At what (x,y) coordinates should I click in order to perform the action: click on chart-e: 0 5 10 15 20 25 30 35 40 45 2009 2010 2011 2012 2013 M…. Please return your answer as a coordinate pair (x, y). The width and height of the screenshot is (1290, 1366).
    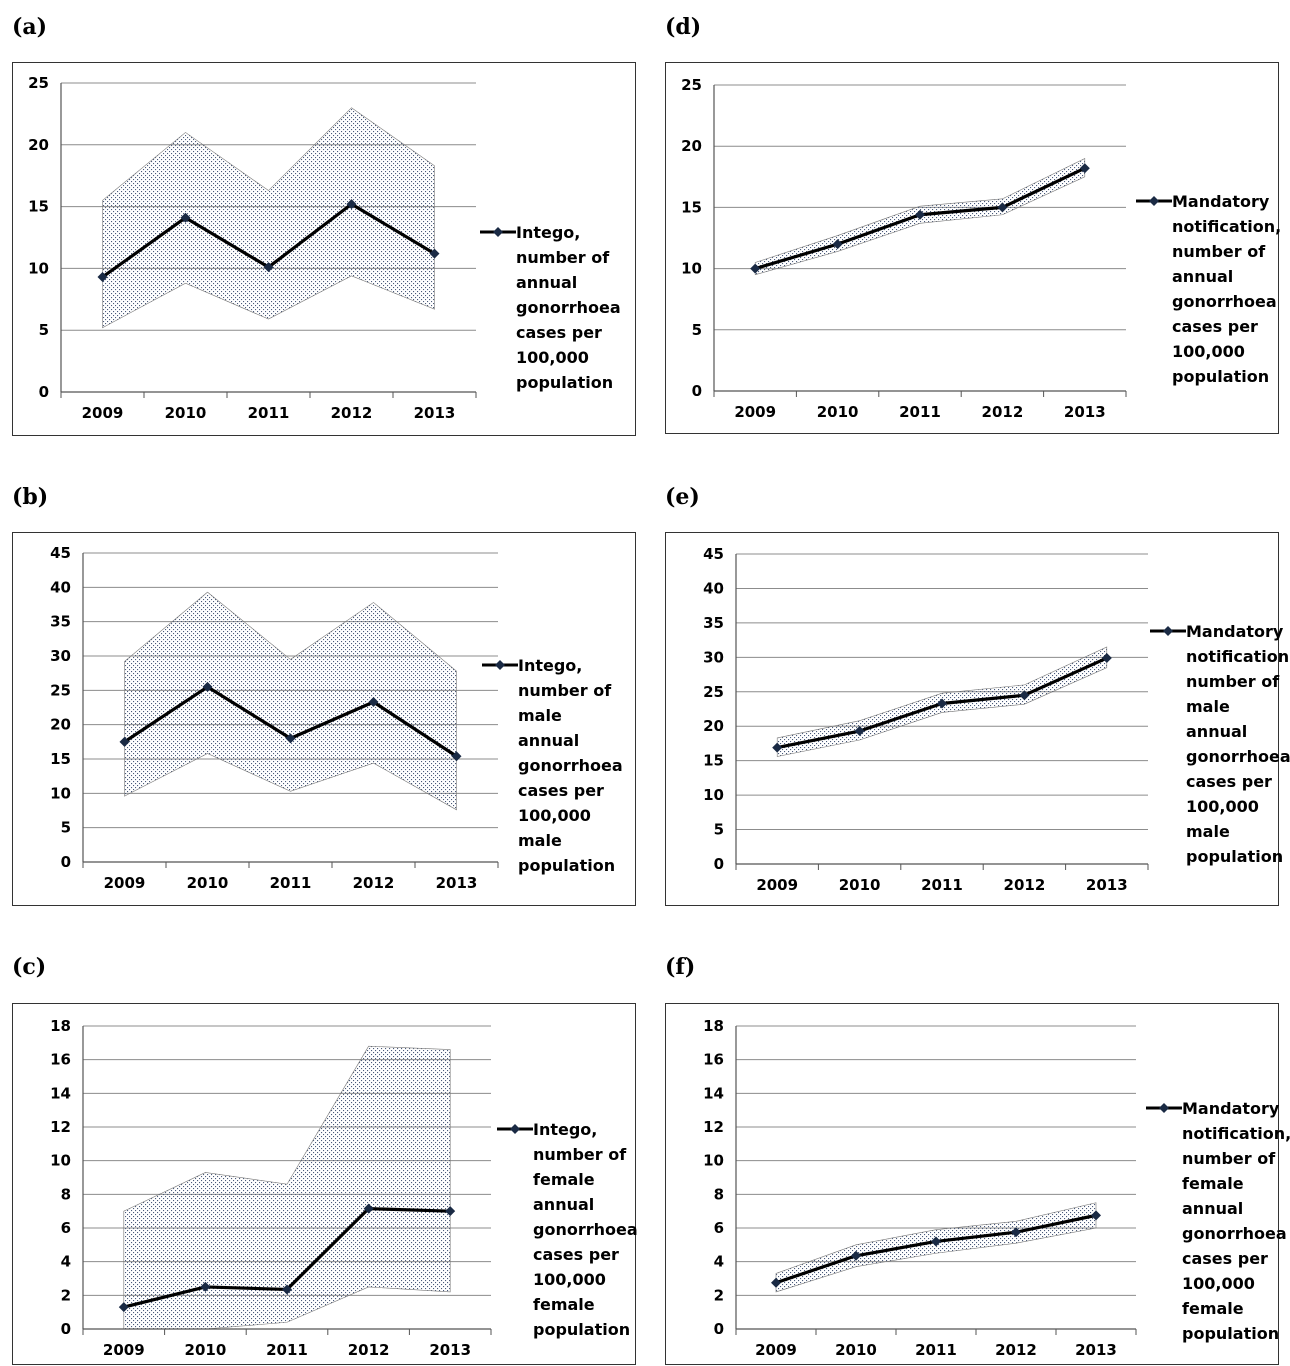
    Looking at the image, I should click on (977, 719).